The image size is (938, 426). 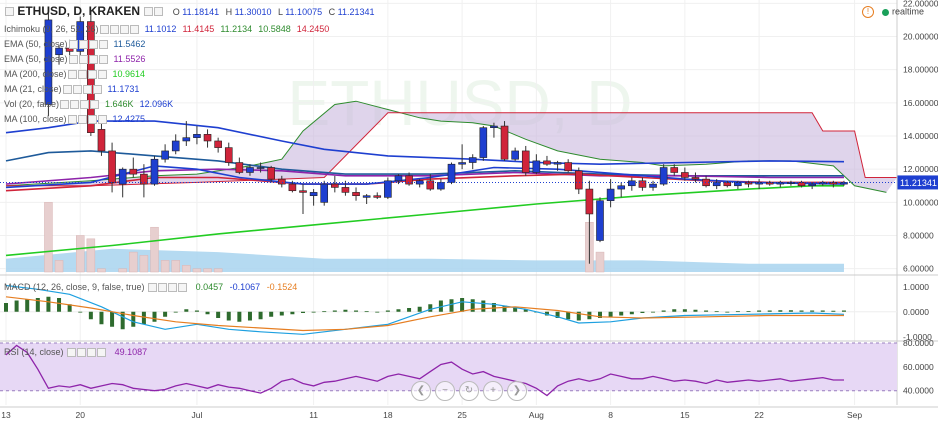 I want to click on indicator-legend-row: EMA (50, close) 11.5526, so click(x=74, y=59).